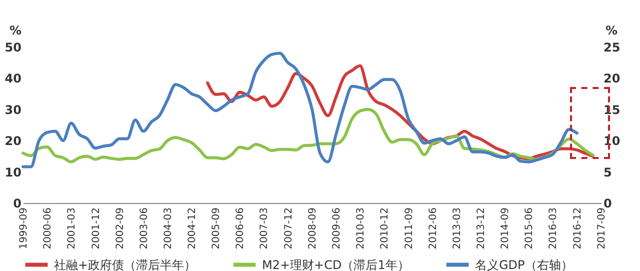  Describe the element at coordinates (24, 229) in the screenshot. I see `x-tick-label: 1999-09` at that location.